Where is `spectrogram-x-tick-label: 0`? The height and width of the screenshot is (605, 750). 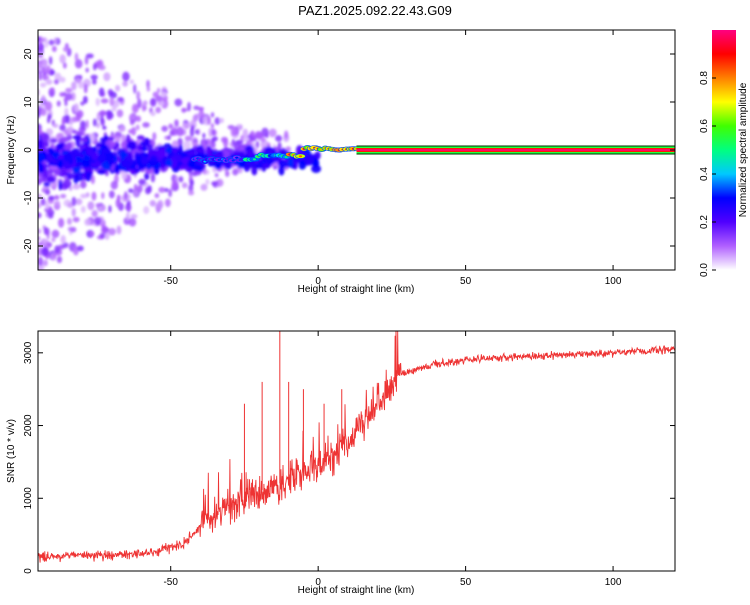 spectrogram-x-tick-label: 0 is located at coordinates (318, 281).